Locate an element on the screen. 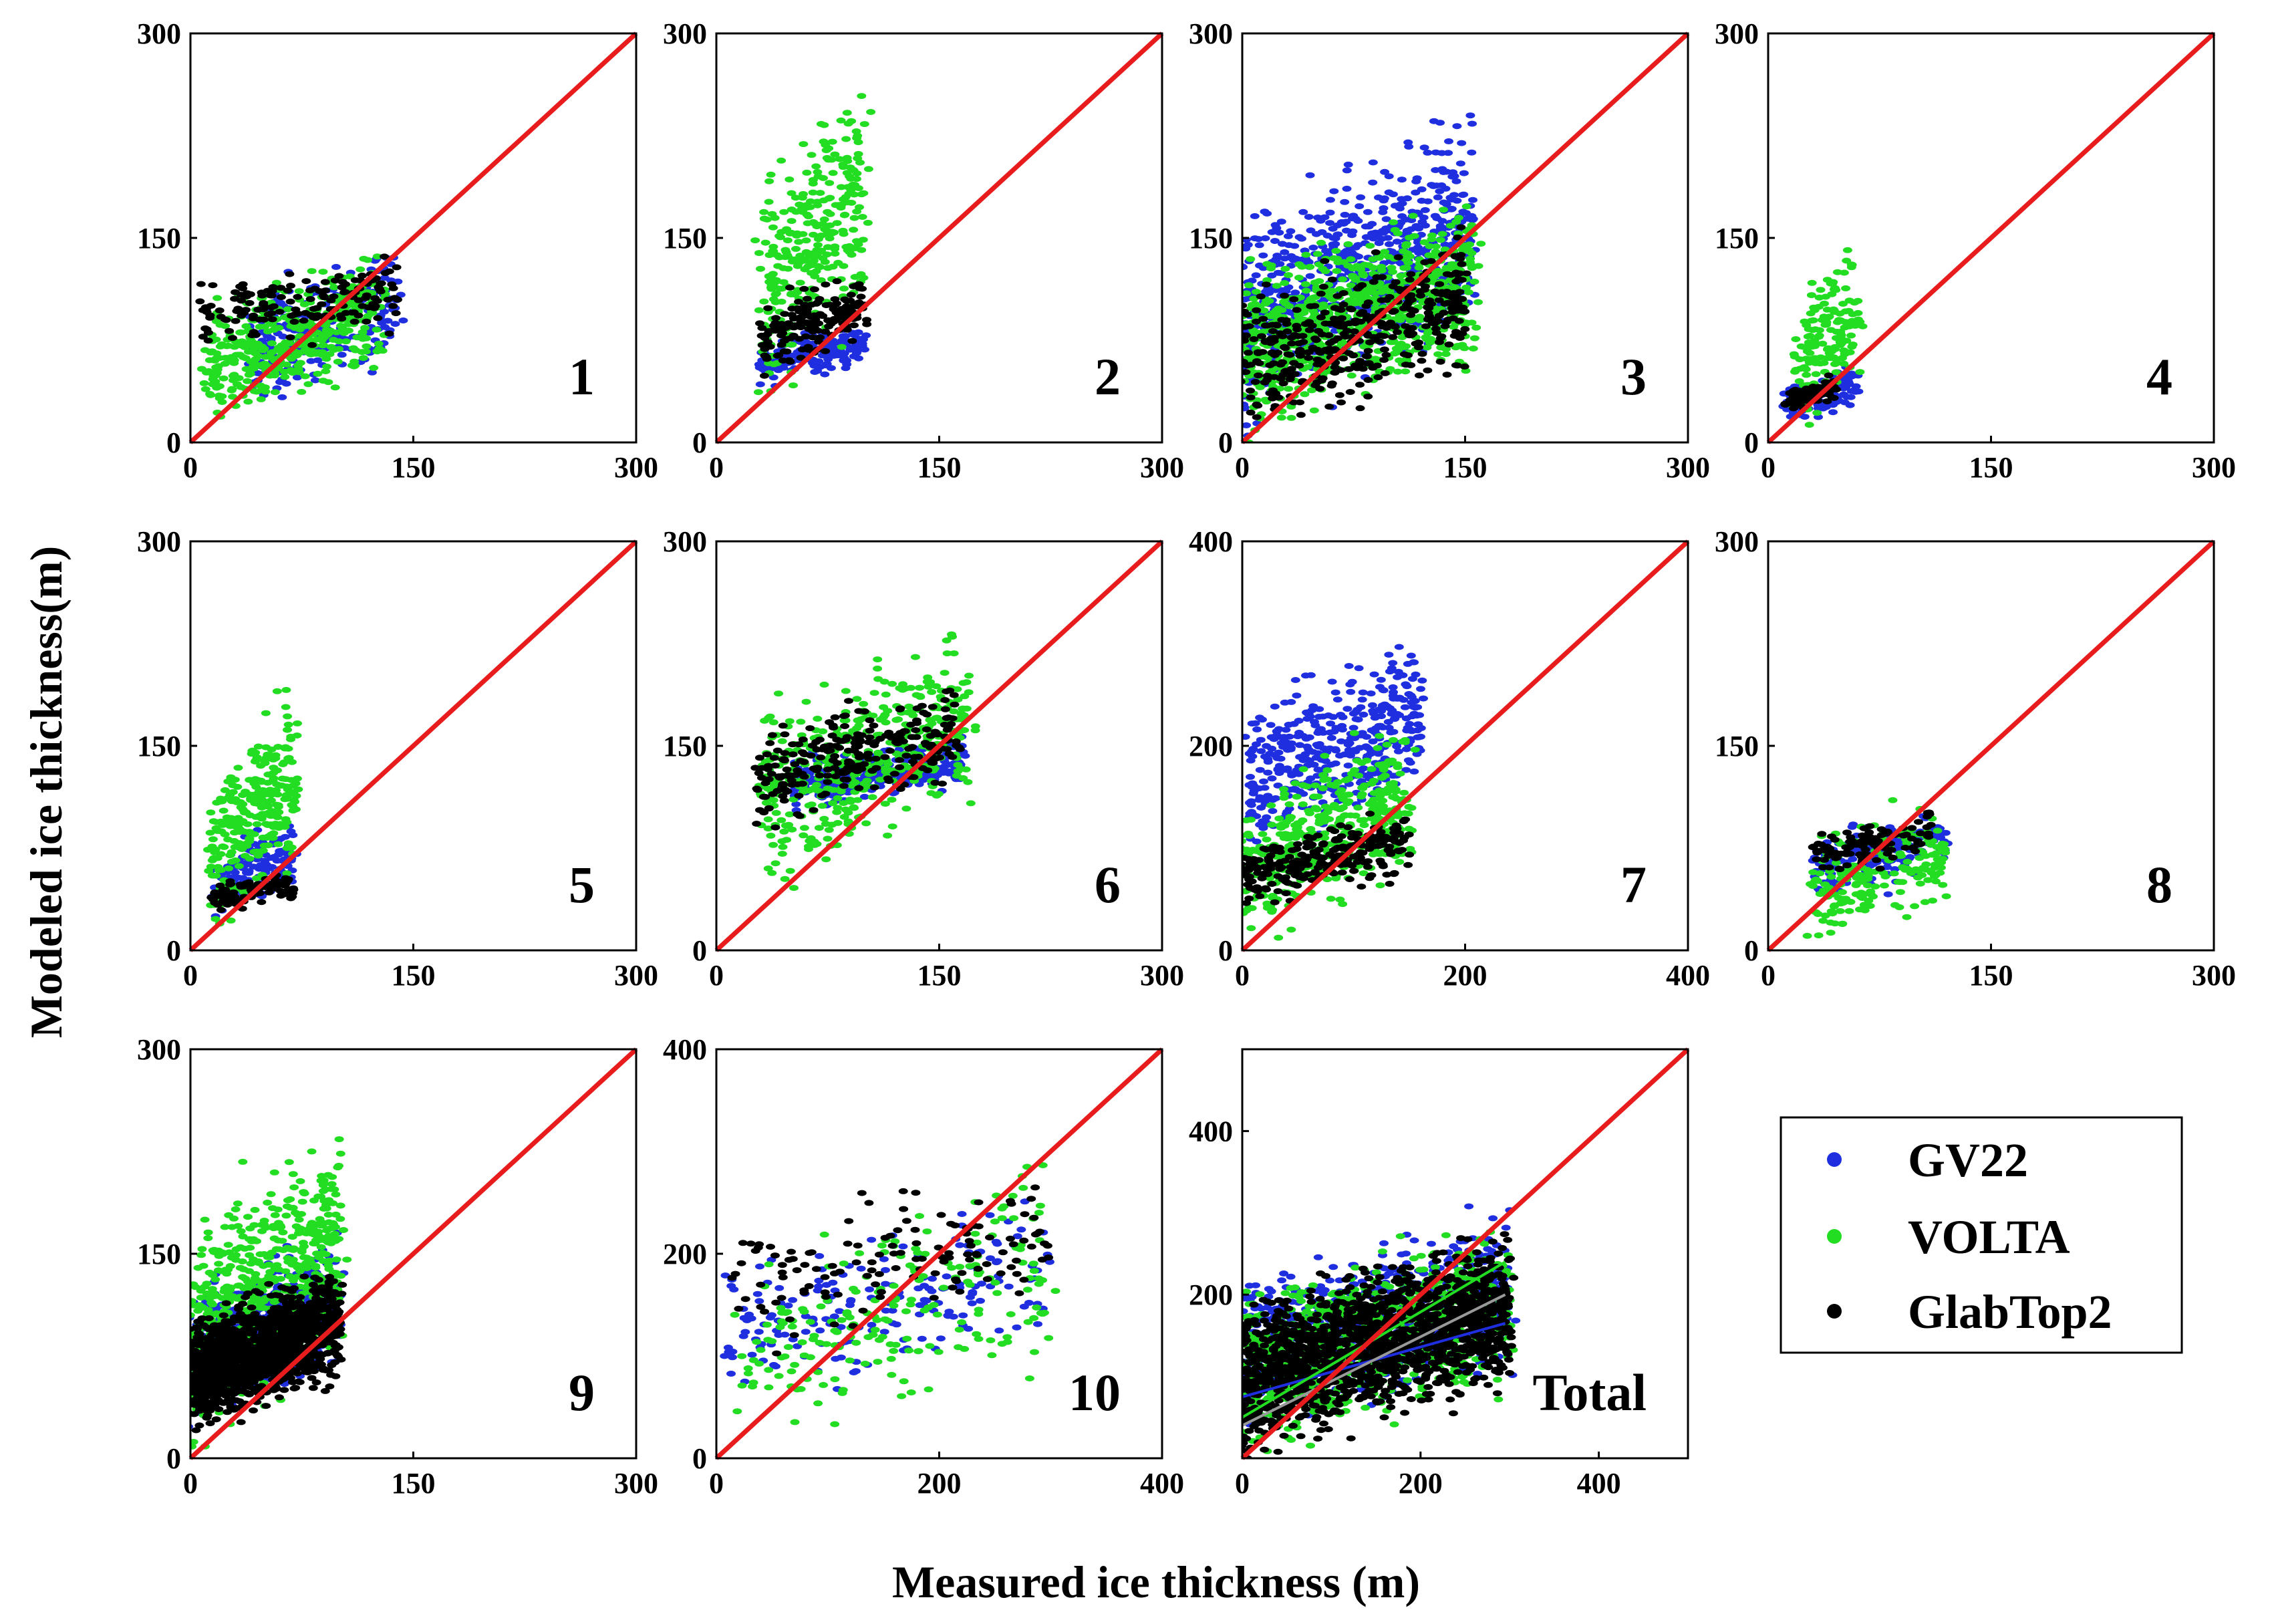 Image resolution: width=2270 pixels, height=1624 pixels. y-tick-label: 300 is located at coordinates (1211, 33).